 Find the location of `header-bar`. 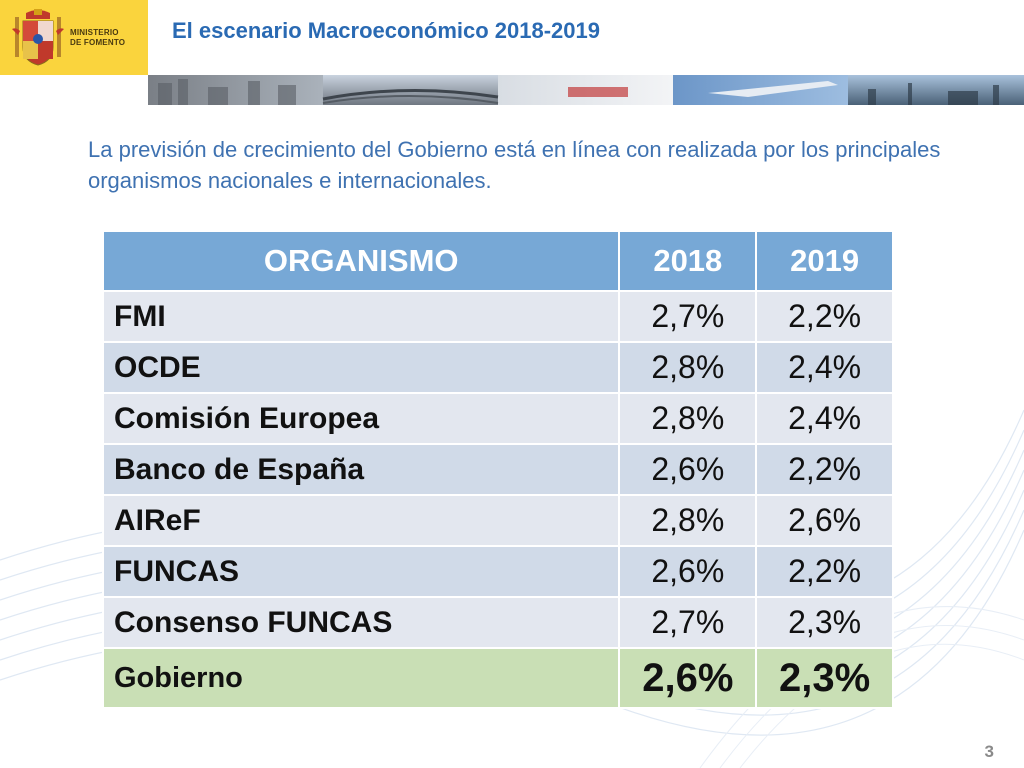

header-bar is located at coordinates (586, 37).